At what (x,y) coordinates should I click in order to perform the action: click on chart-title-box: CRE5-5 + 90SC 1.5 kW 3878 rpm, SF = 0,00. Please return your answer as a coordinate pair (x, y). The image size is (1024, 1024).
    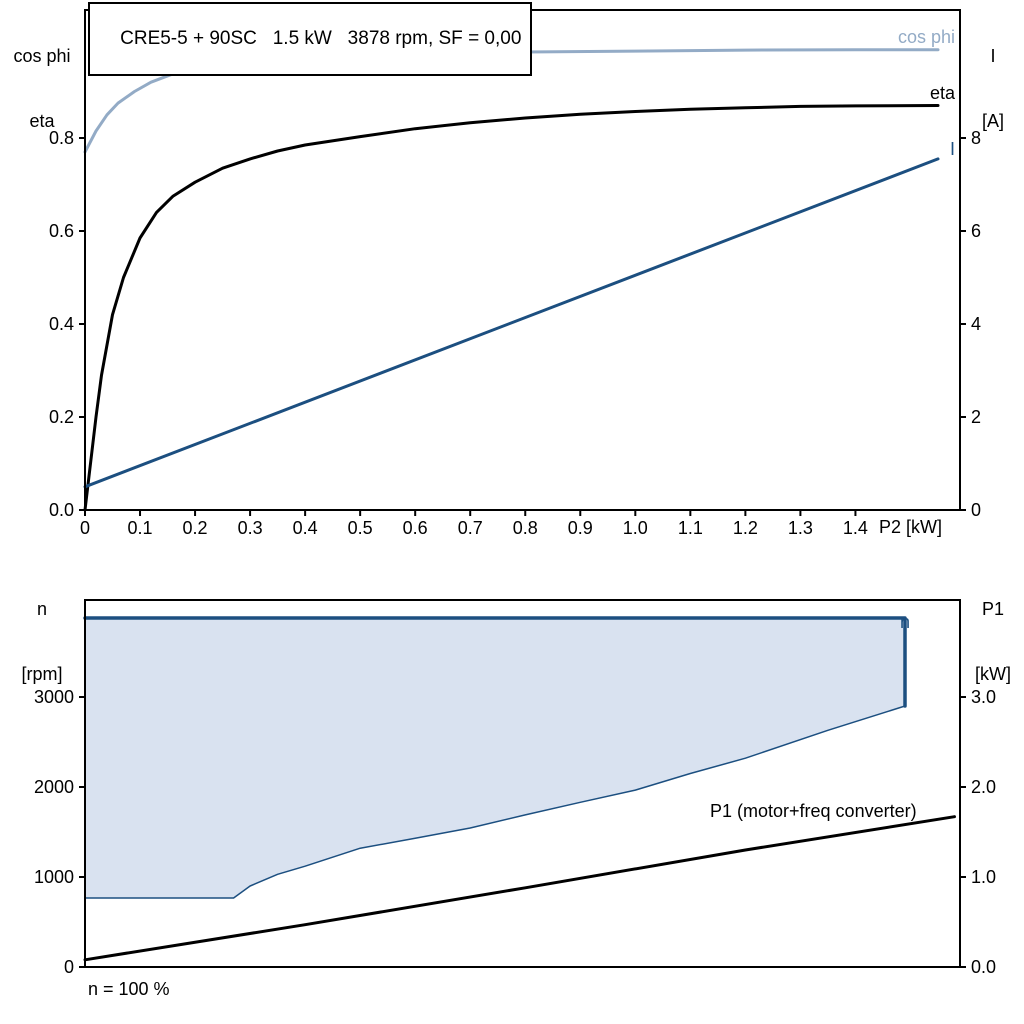
    Looking at the image, I should click on (310, 39).